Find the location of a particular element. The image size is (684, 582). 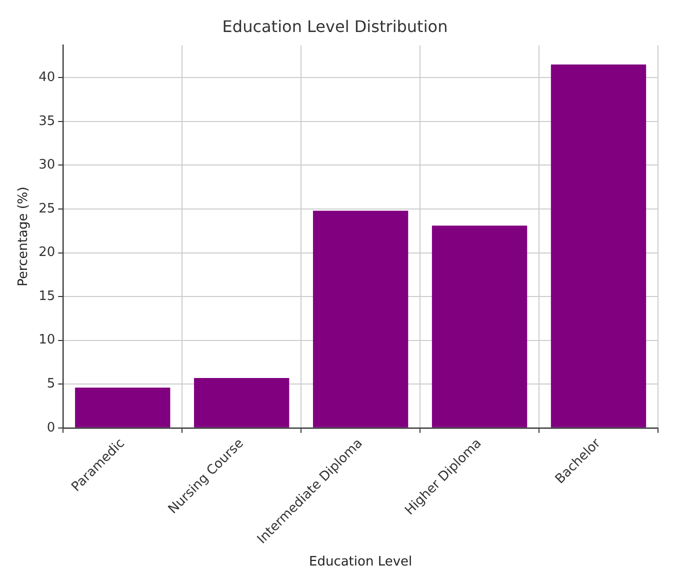

y-axis-title: Percentage (%) is located at coordinates (24, 236).